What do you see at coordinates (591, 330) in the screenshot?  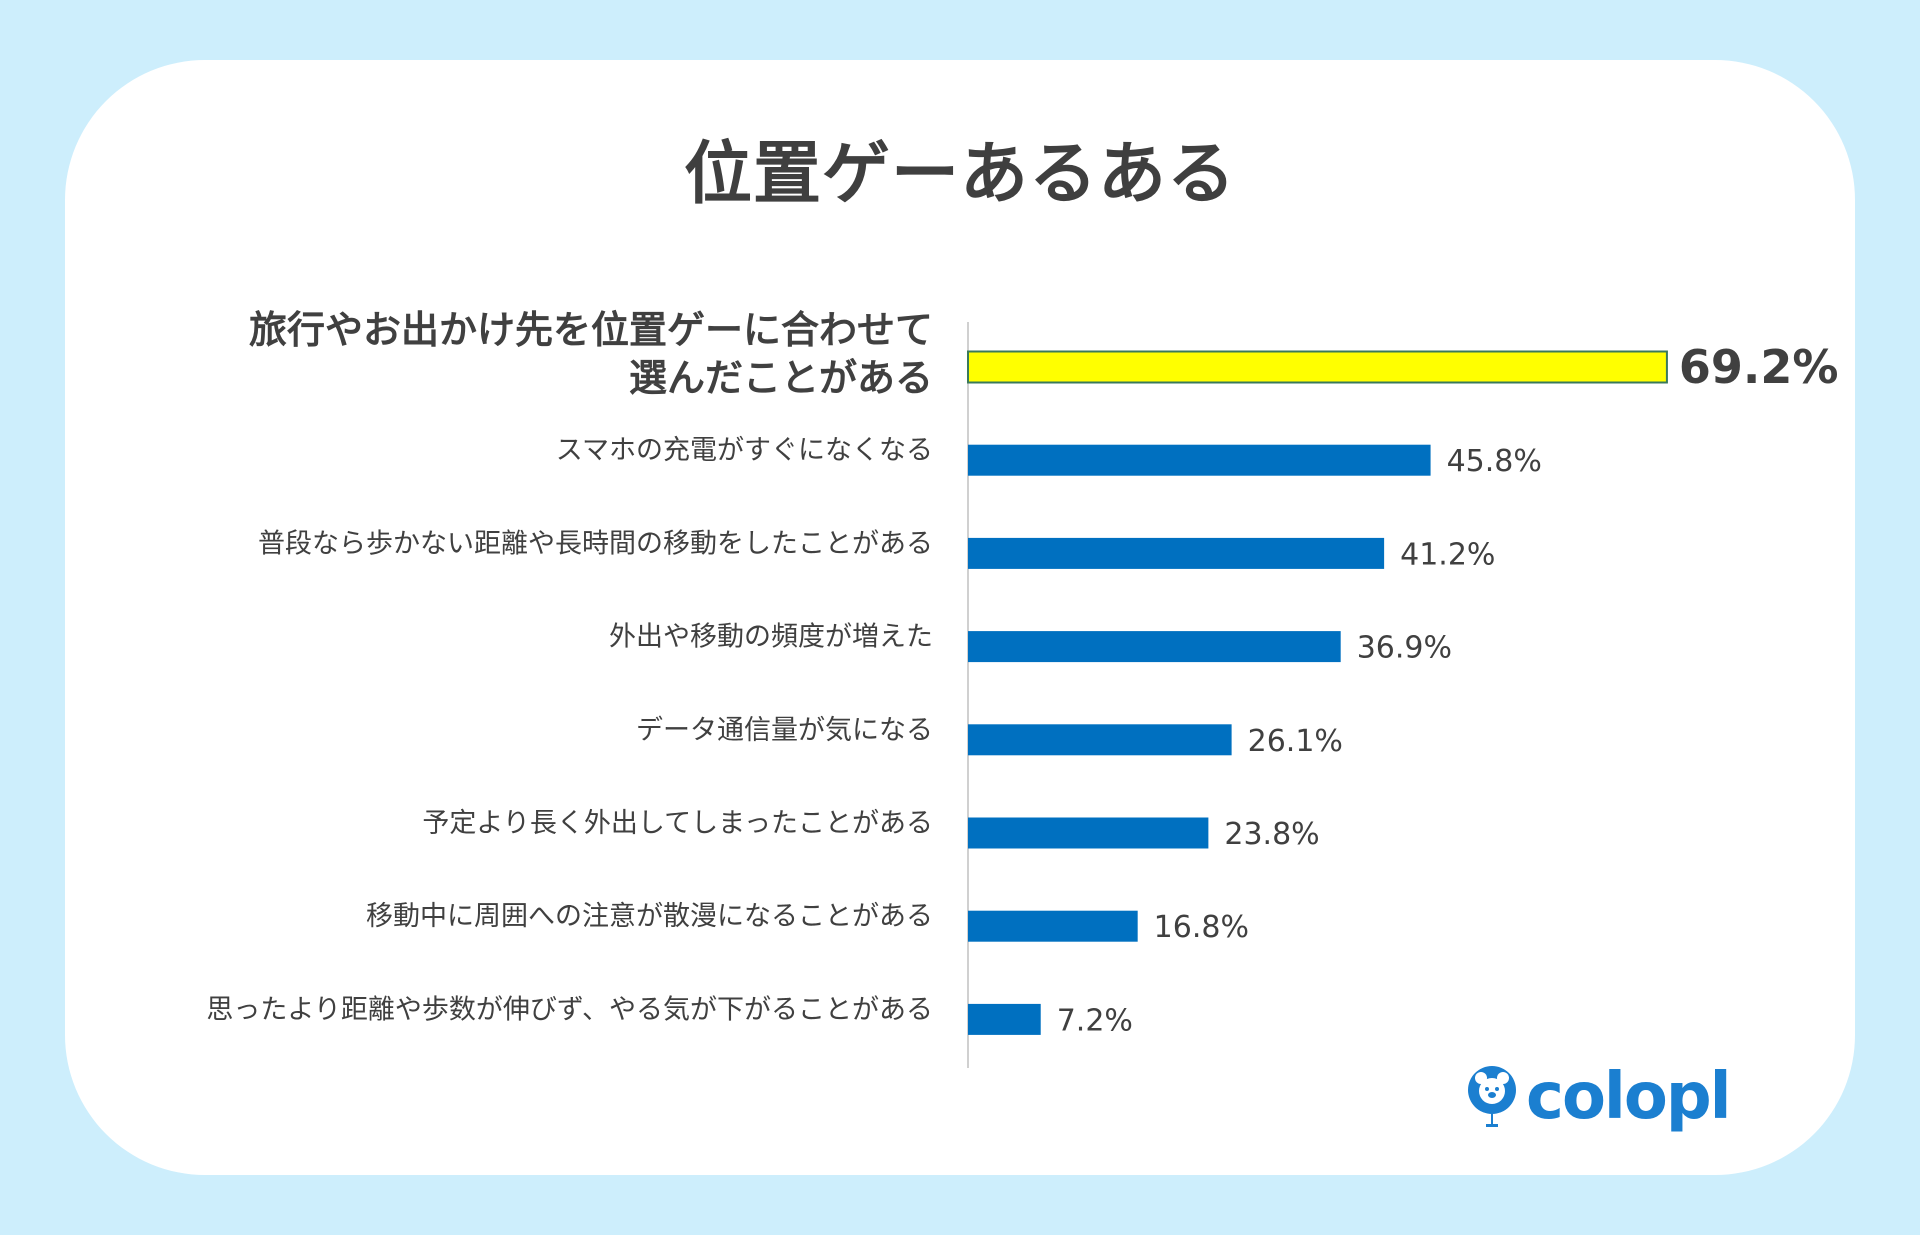 I see `category-label: 旅行やお出かけ先を位置ゲーに合わせて` at bounding box center [591, 330].